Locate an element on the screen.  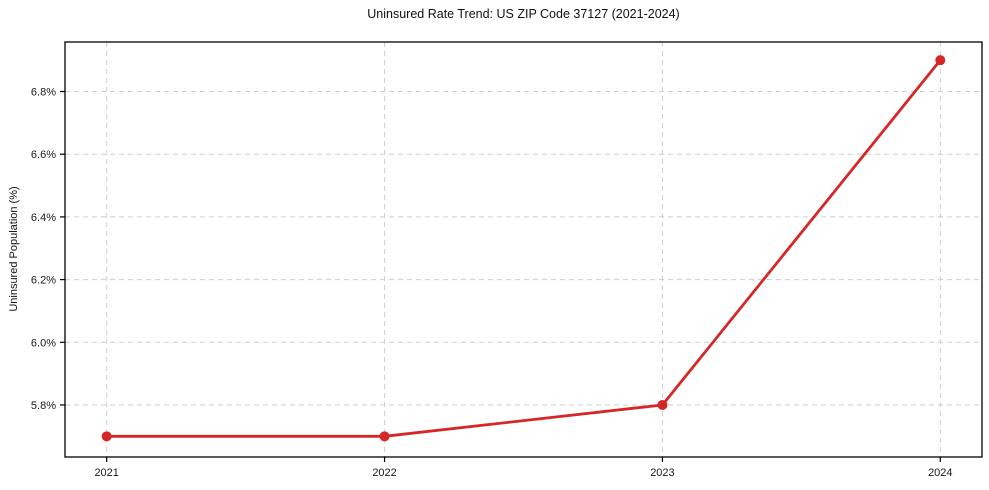
x-tick-label: 2022 is located at coordinates (384, 473).